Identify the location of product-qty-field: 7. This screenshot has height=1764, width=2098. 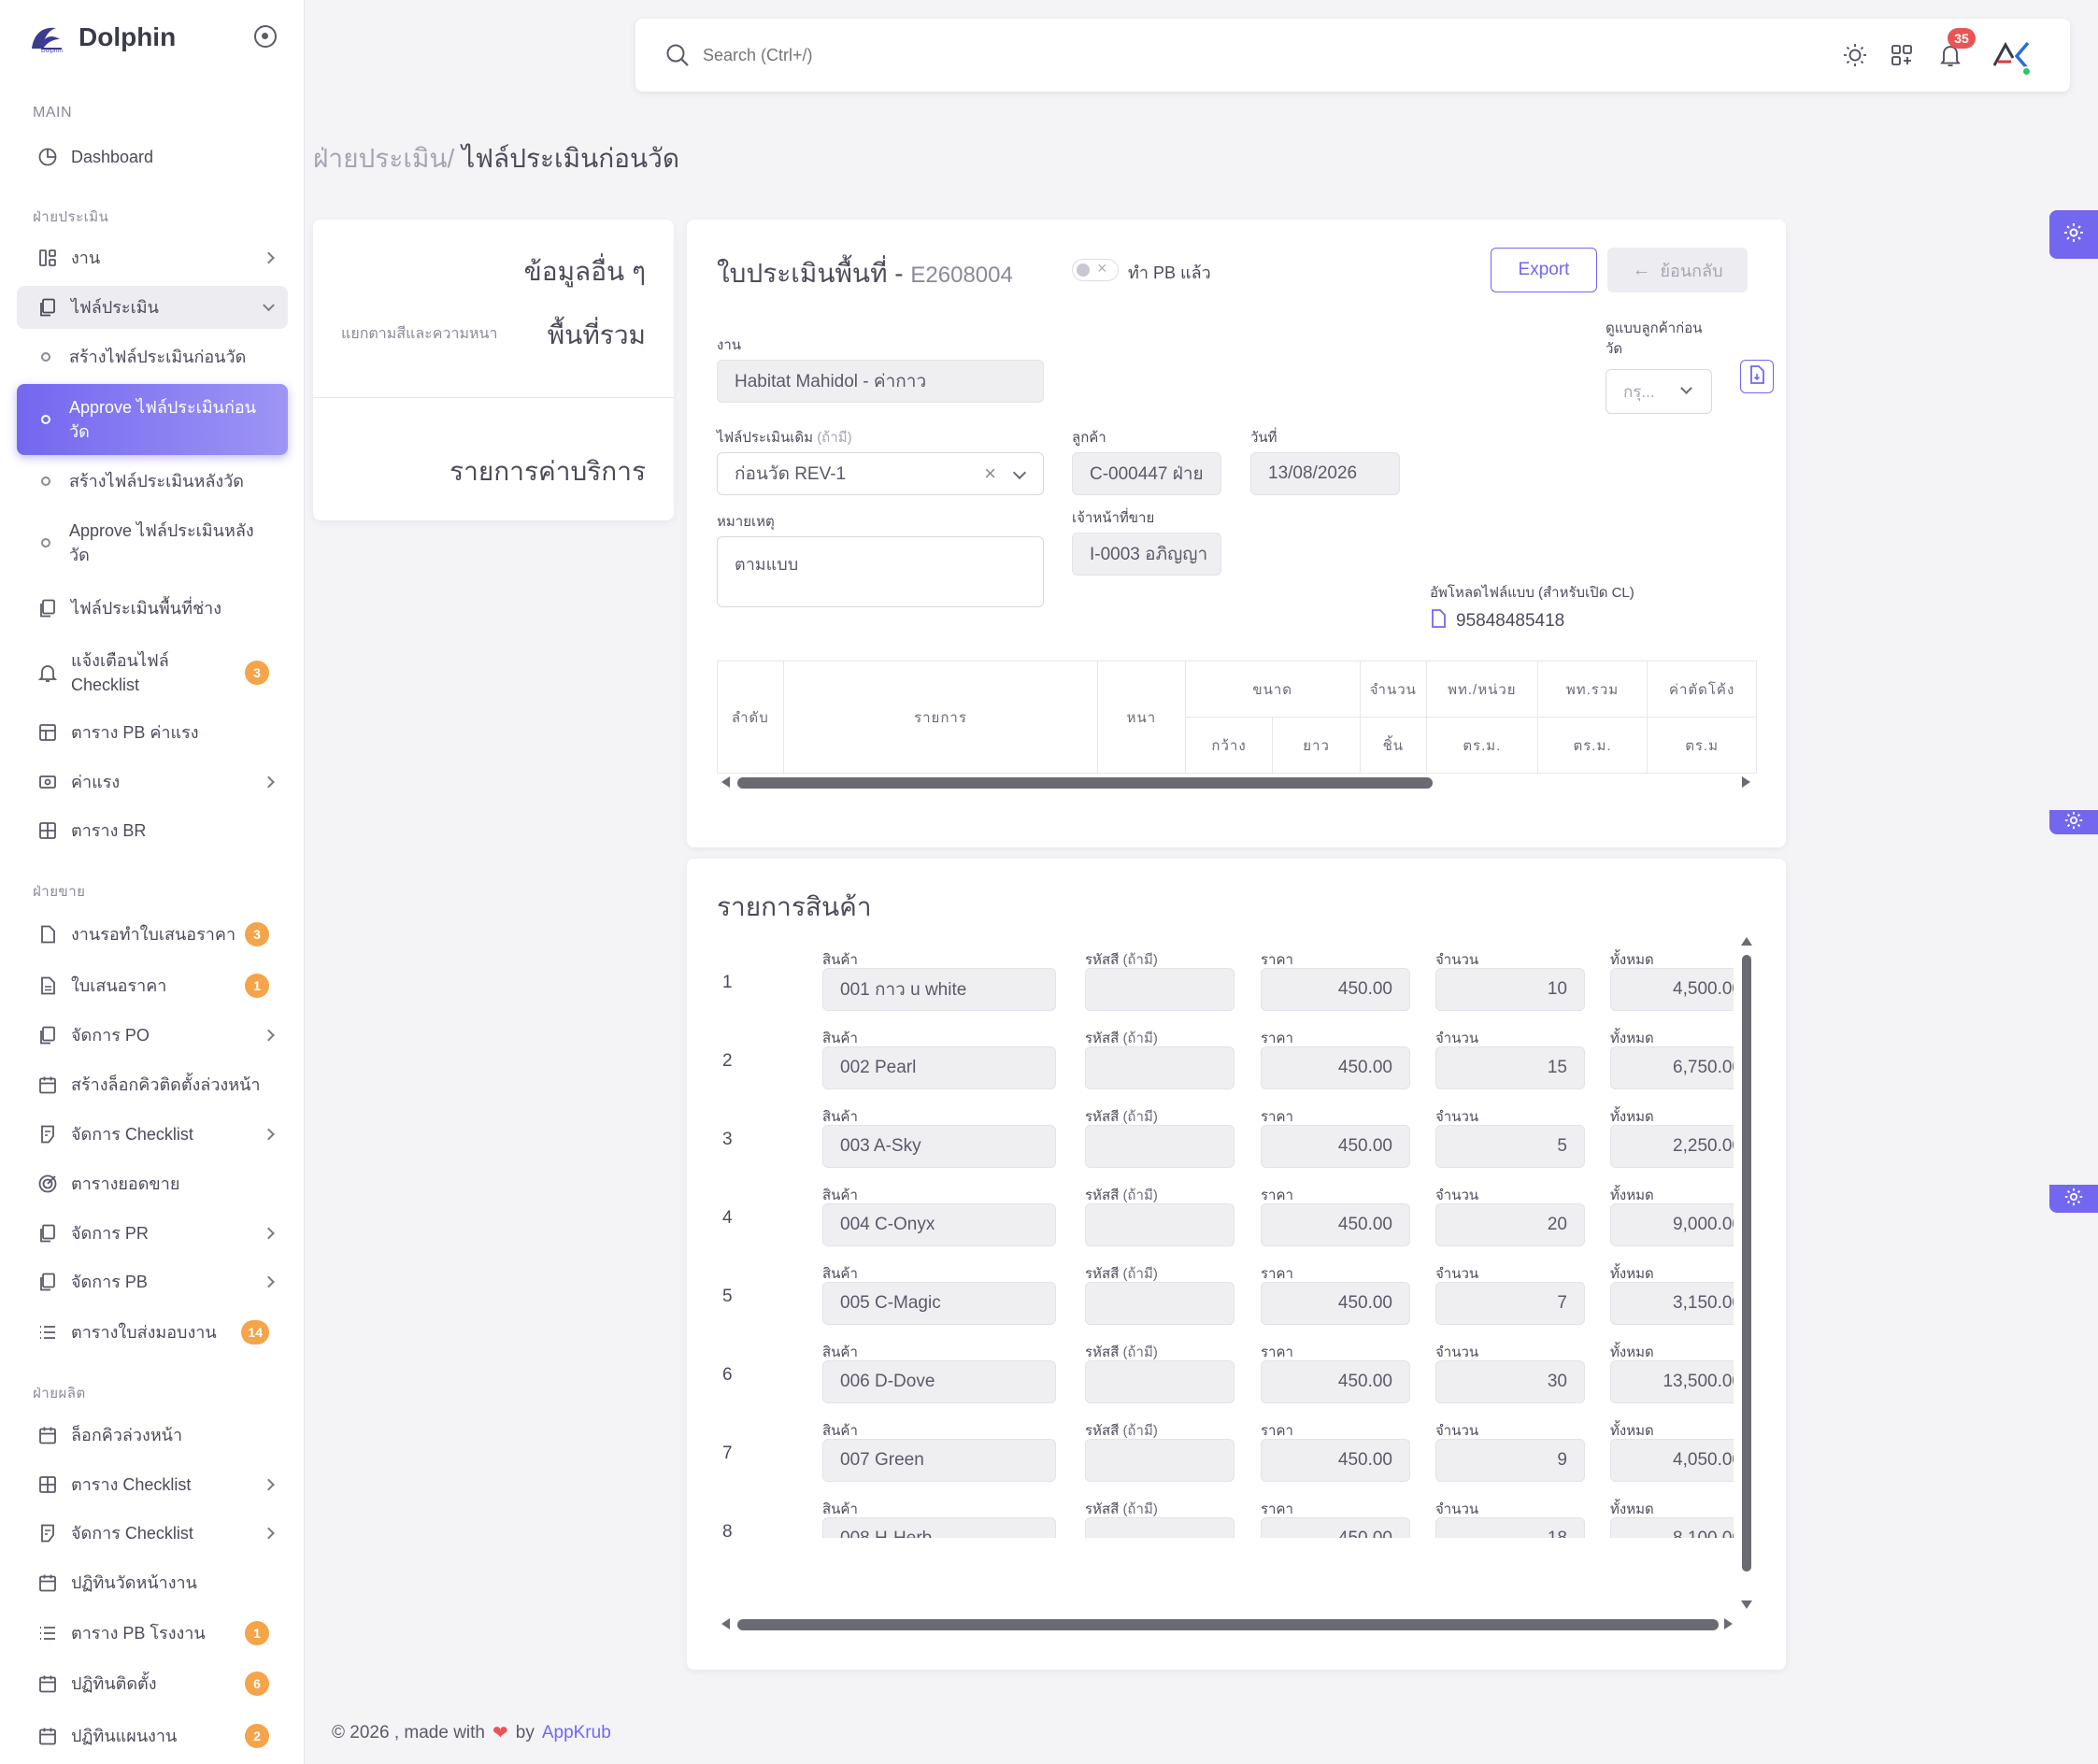
(1510, 1303).